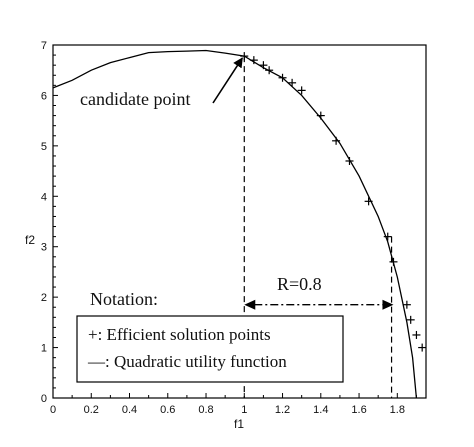 The height and width of the screenshot is (447, 474). Describe the element at coordinates (397, 410) in the screenshot. I see `x-tick-label: 1.8` at that location.